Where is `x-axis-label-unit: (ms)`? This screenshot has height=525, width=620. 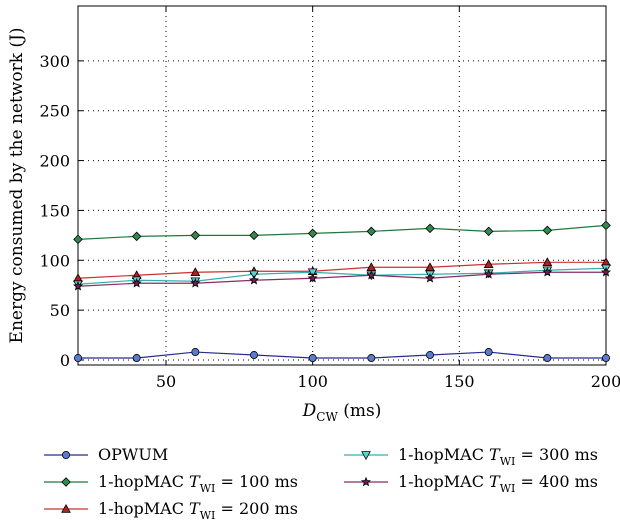
x-axis-label-unit: (ms) is located at coordinates (360, 411).